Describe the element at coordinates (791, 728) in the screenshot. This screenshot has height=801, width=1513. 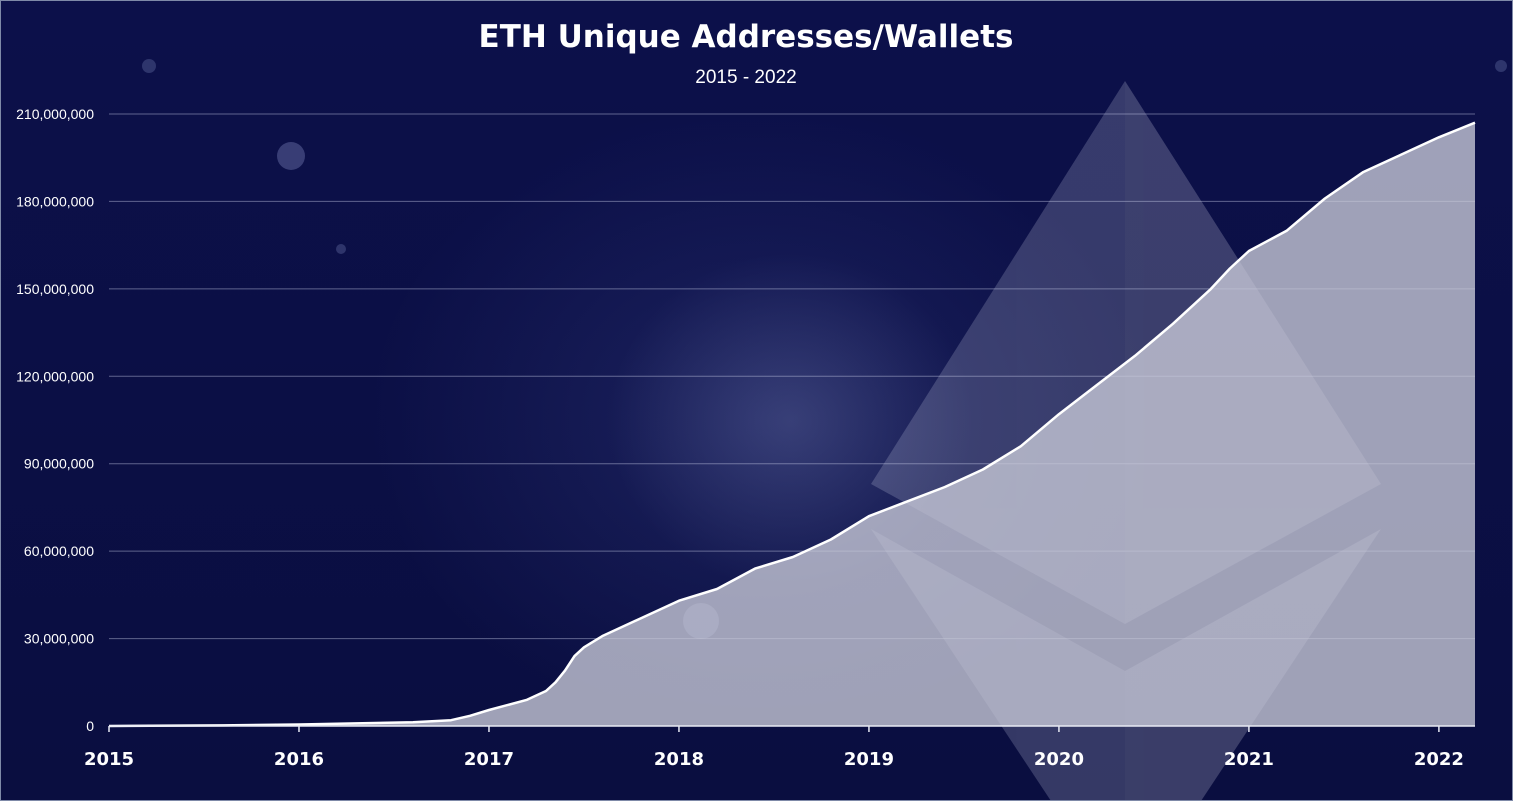
I see `axes` at that location.